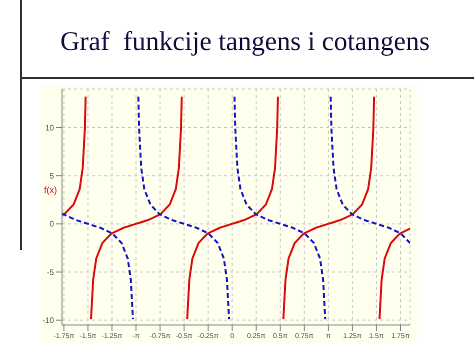 This screenshot has height=355, width=474. I want to click on y-tick-label: -5, so click(50, 272).